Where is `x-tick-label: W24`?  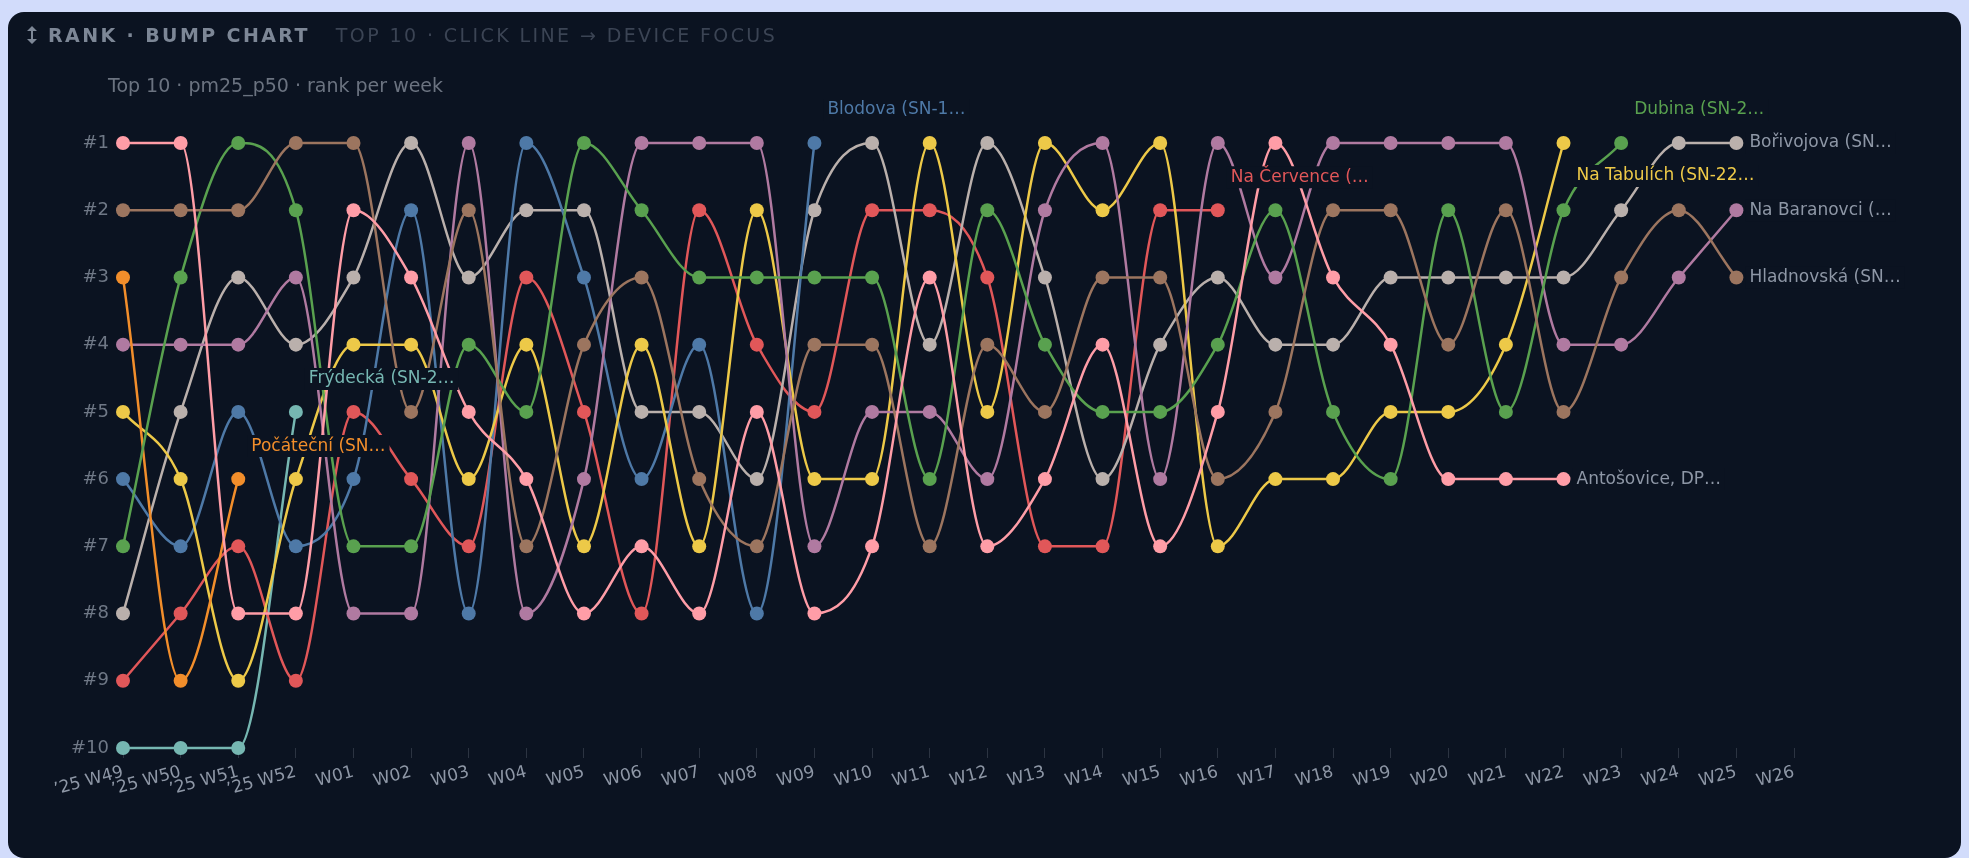
x-tick-label: W24 is located at coordinates (1659, 775).